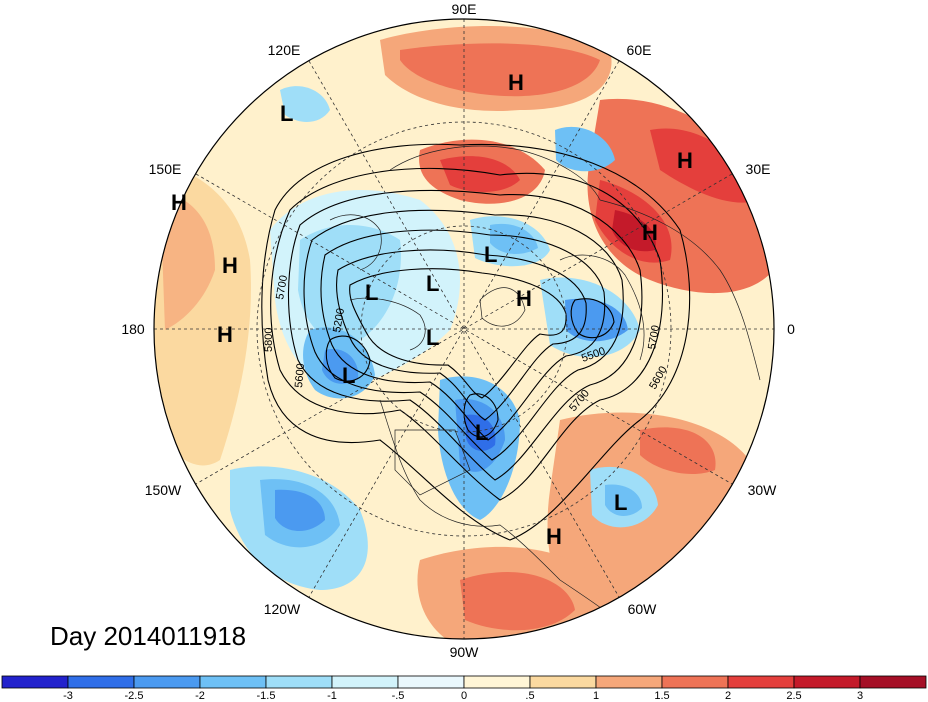 This screenshot has width=928, height=702. I want to click on lon-label-90e: 90E, so click(464, 9).